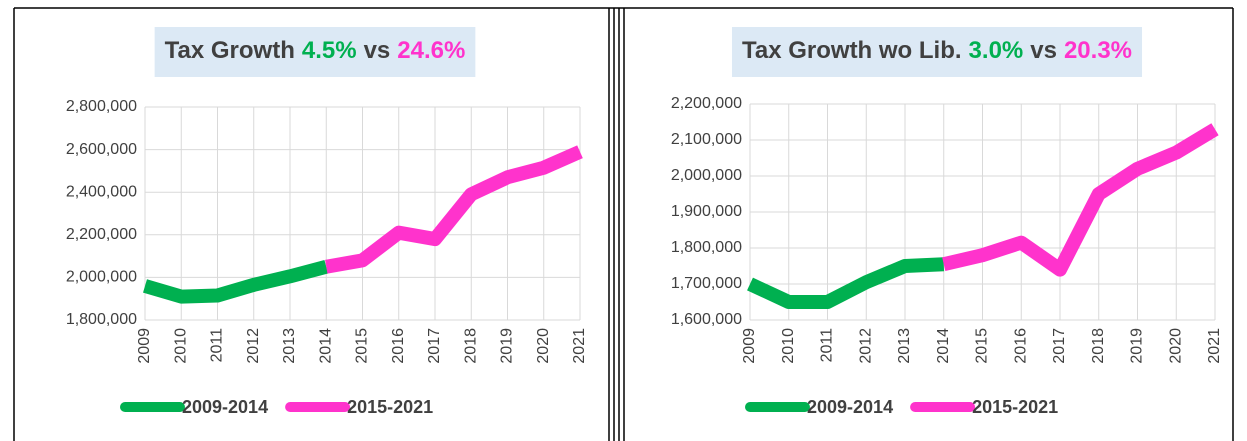 This screenshot has height=441, width=1247. I want to click on title-part: 24.6%, so click(431, 50).